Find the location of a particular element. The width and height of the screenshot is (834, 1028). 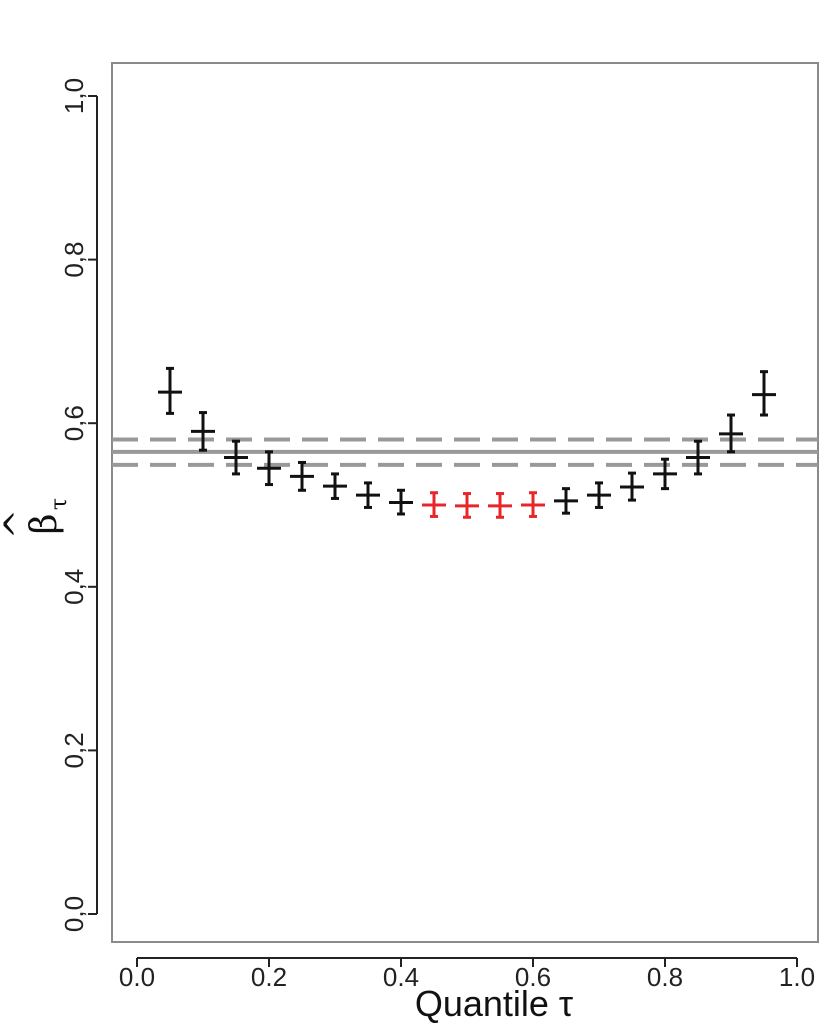

x-tick-label: 0.0 is located at coordinates (137, 977).